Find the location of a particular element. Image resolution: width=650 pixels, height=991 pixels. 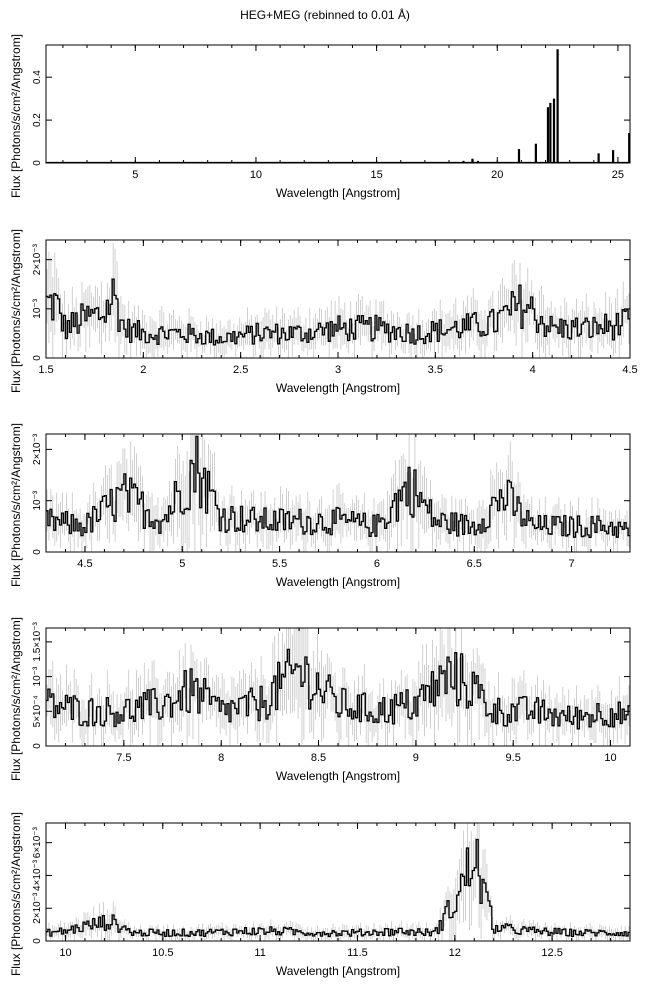

x-tick-label: 12.5 is located at coordinates (551, 953).